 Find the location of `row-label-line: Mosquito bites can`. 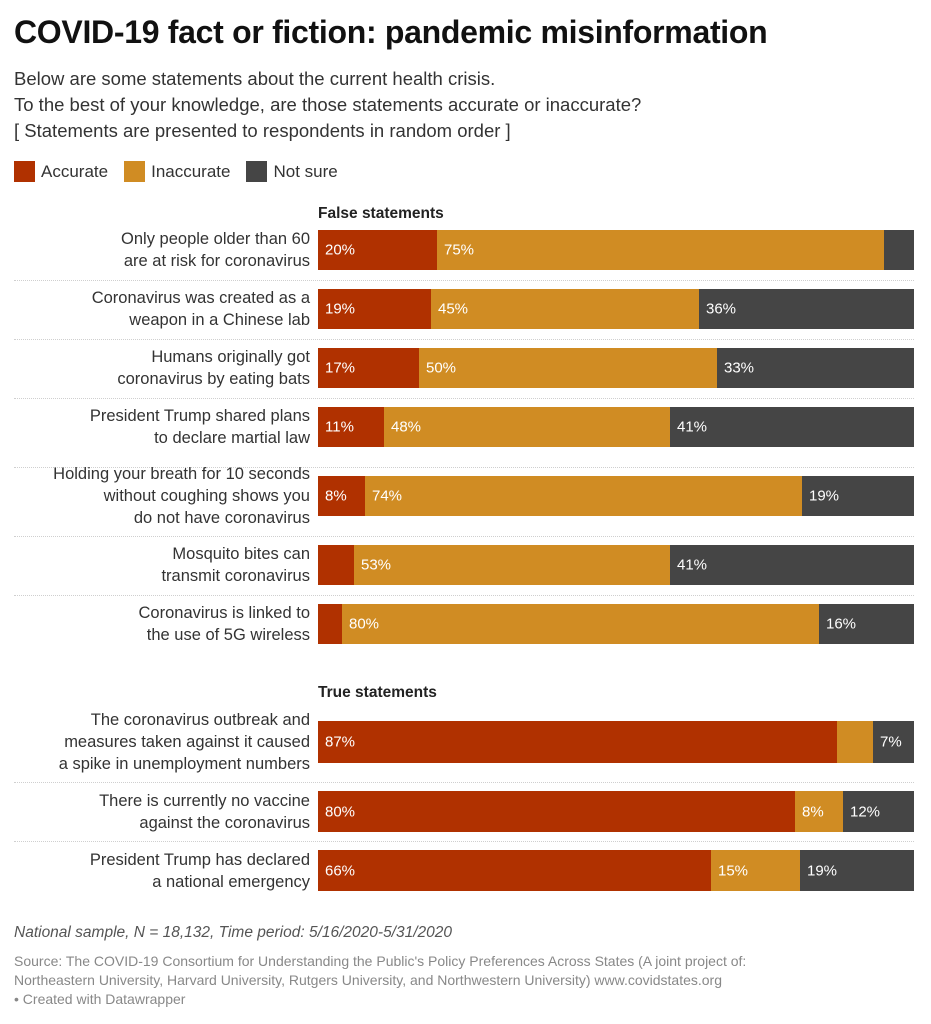

row-label-line: Mosquito bites can is located at coordinates (241, 554).